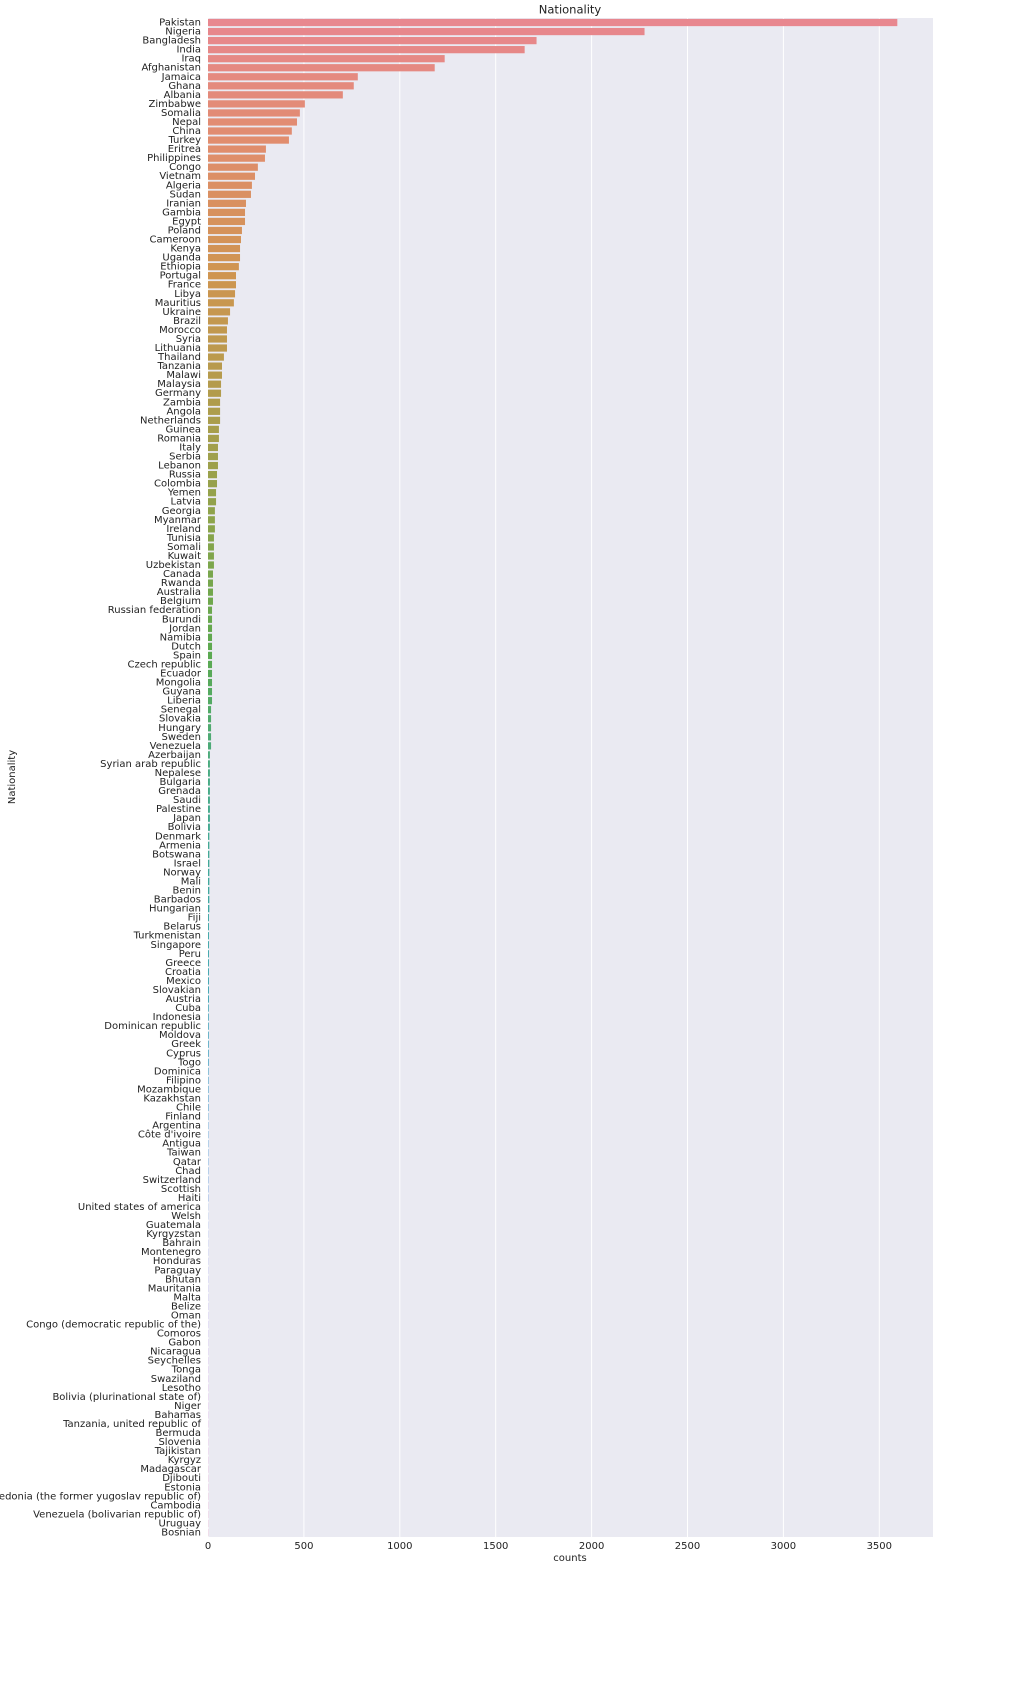 Image resolution: width=1011 pixels, height=1692 pixels. Describe the element at coordinates (687, 1546) in the screenshot. I see `x-tick-label: 2500` at that location.